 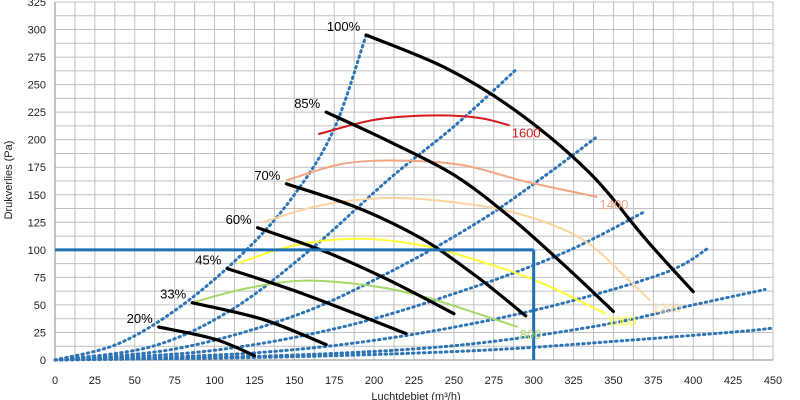 I want to click on fan-curve-33%, so click(x=259, y=324).